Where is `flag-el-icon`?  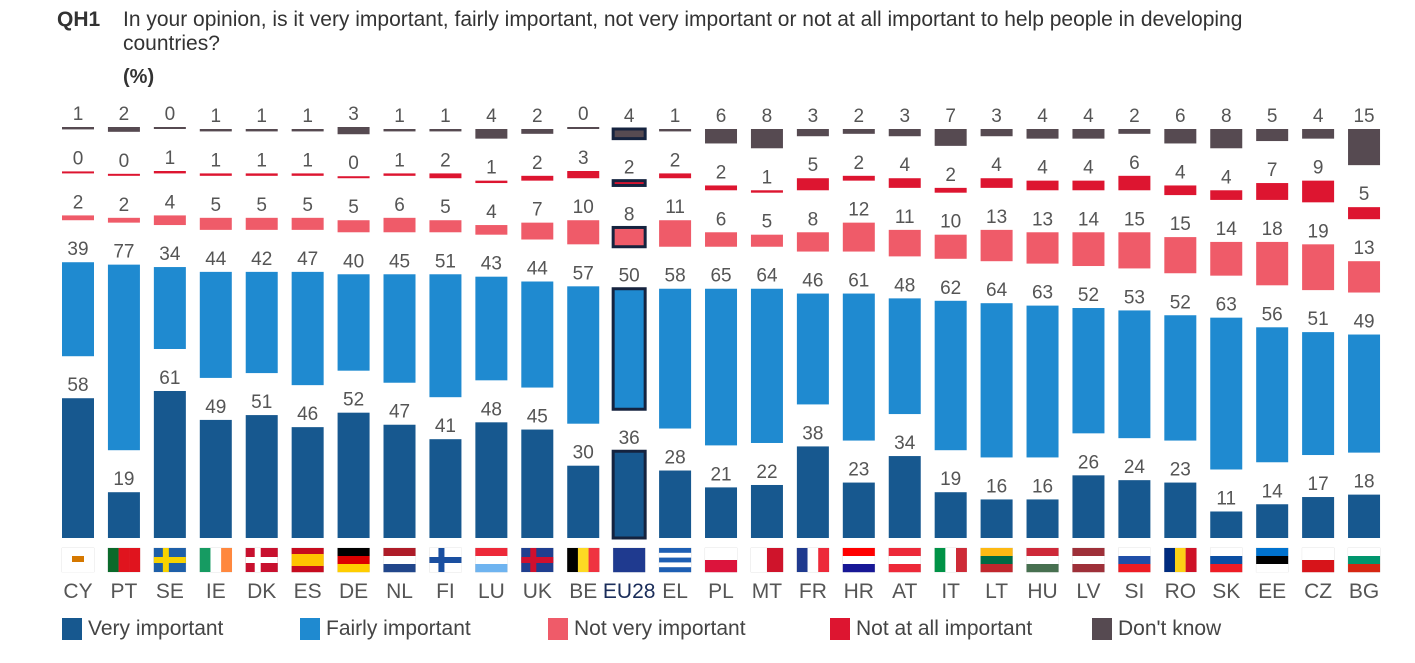
flag-el-icon is located at coordinates (675, 560).